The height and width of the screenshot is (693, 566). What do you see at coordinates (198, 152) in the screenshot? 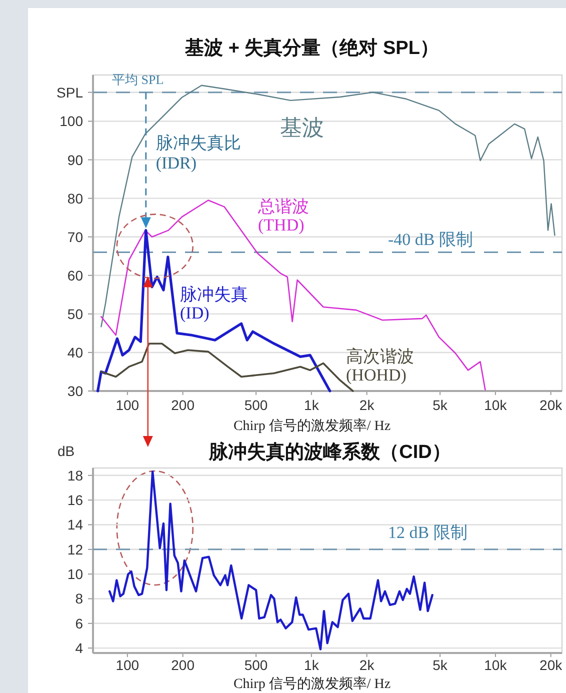
I see `annotation: 脉冲失真比 (IDR)` at bounding box center [198, 152].